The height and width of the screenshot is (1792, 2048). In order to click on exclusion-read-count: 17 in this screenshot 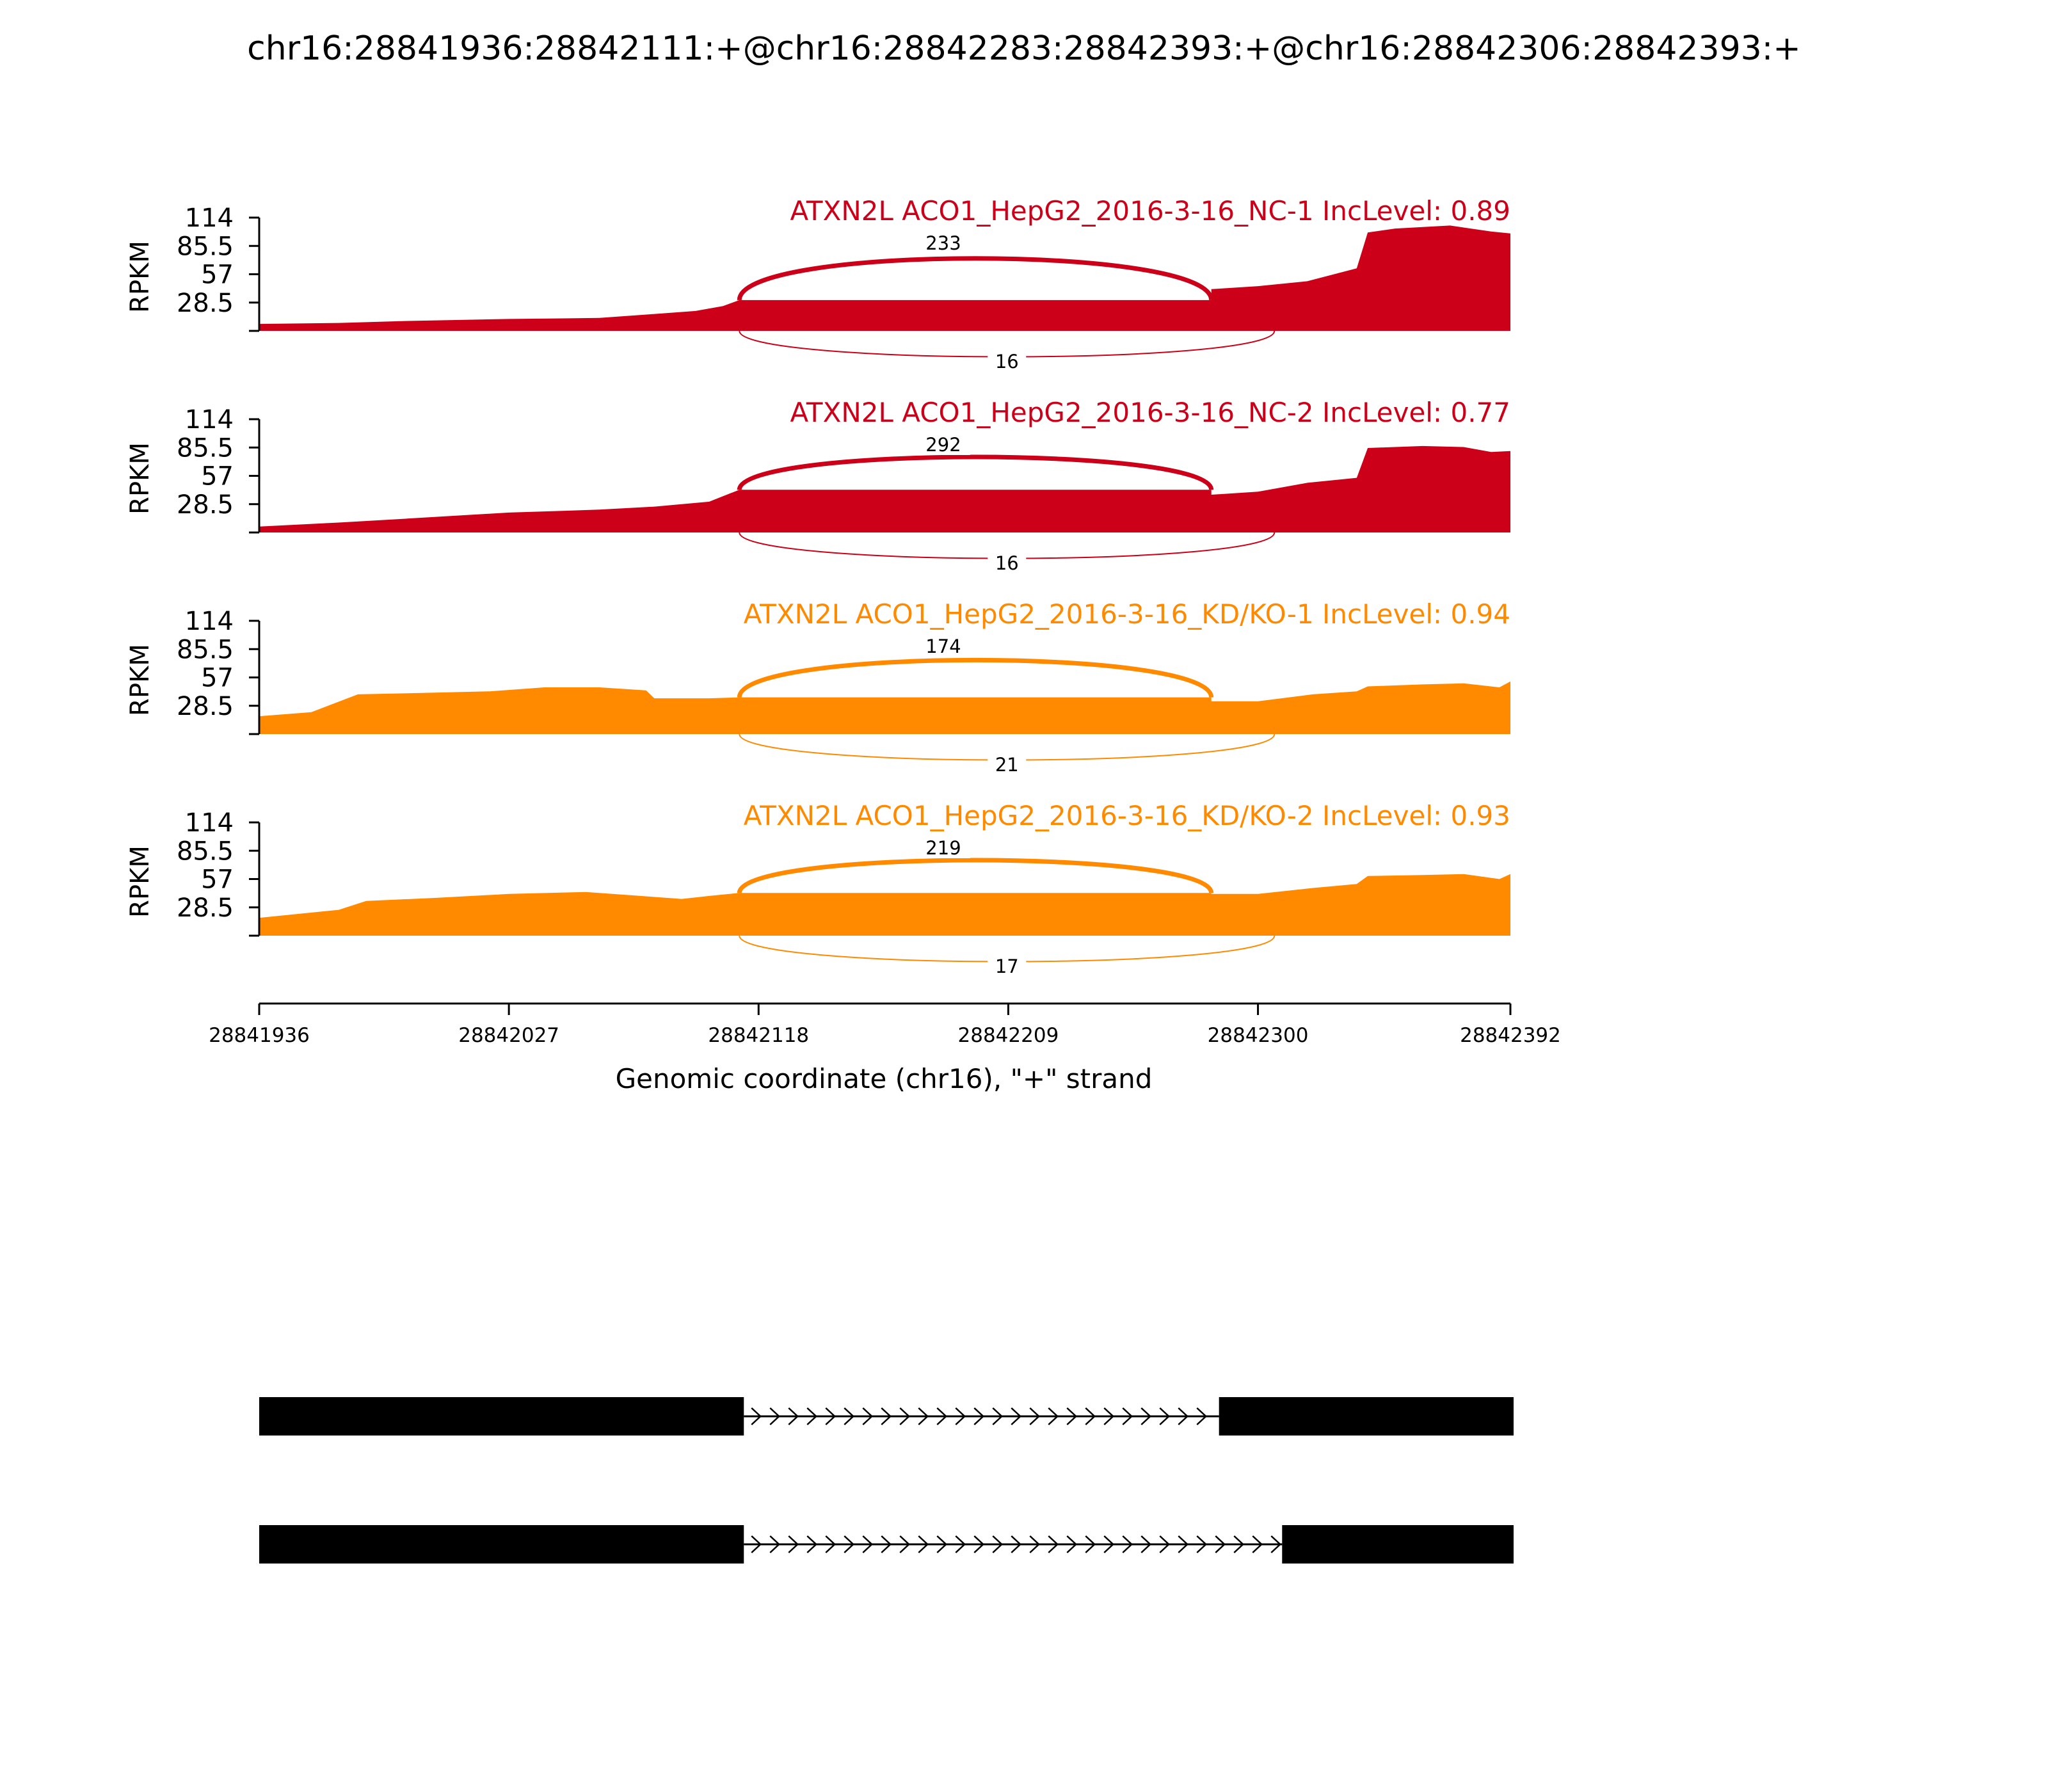, I will do `click(1007, 966)`.